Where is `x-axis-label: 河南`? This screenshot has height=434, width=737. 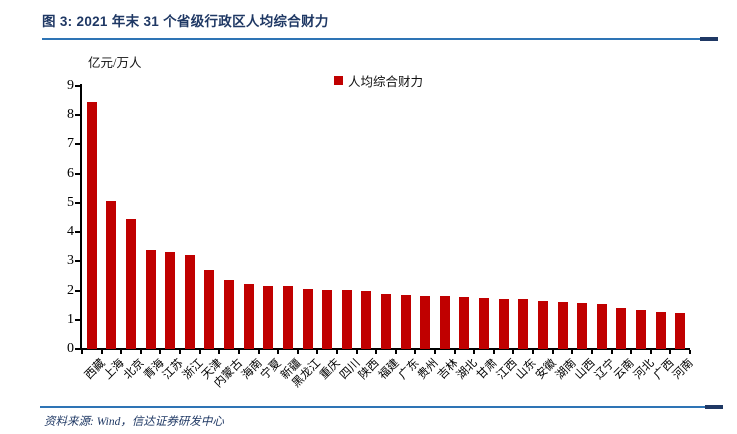 x-axis-label: 河南 is located at coordinates (683, 369).